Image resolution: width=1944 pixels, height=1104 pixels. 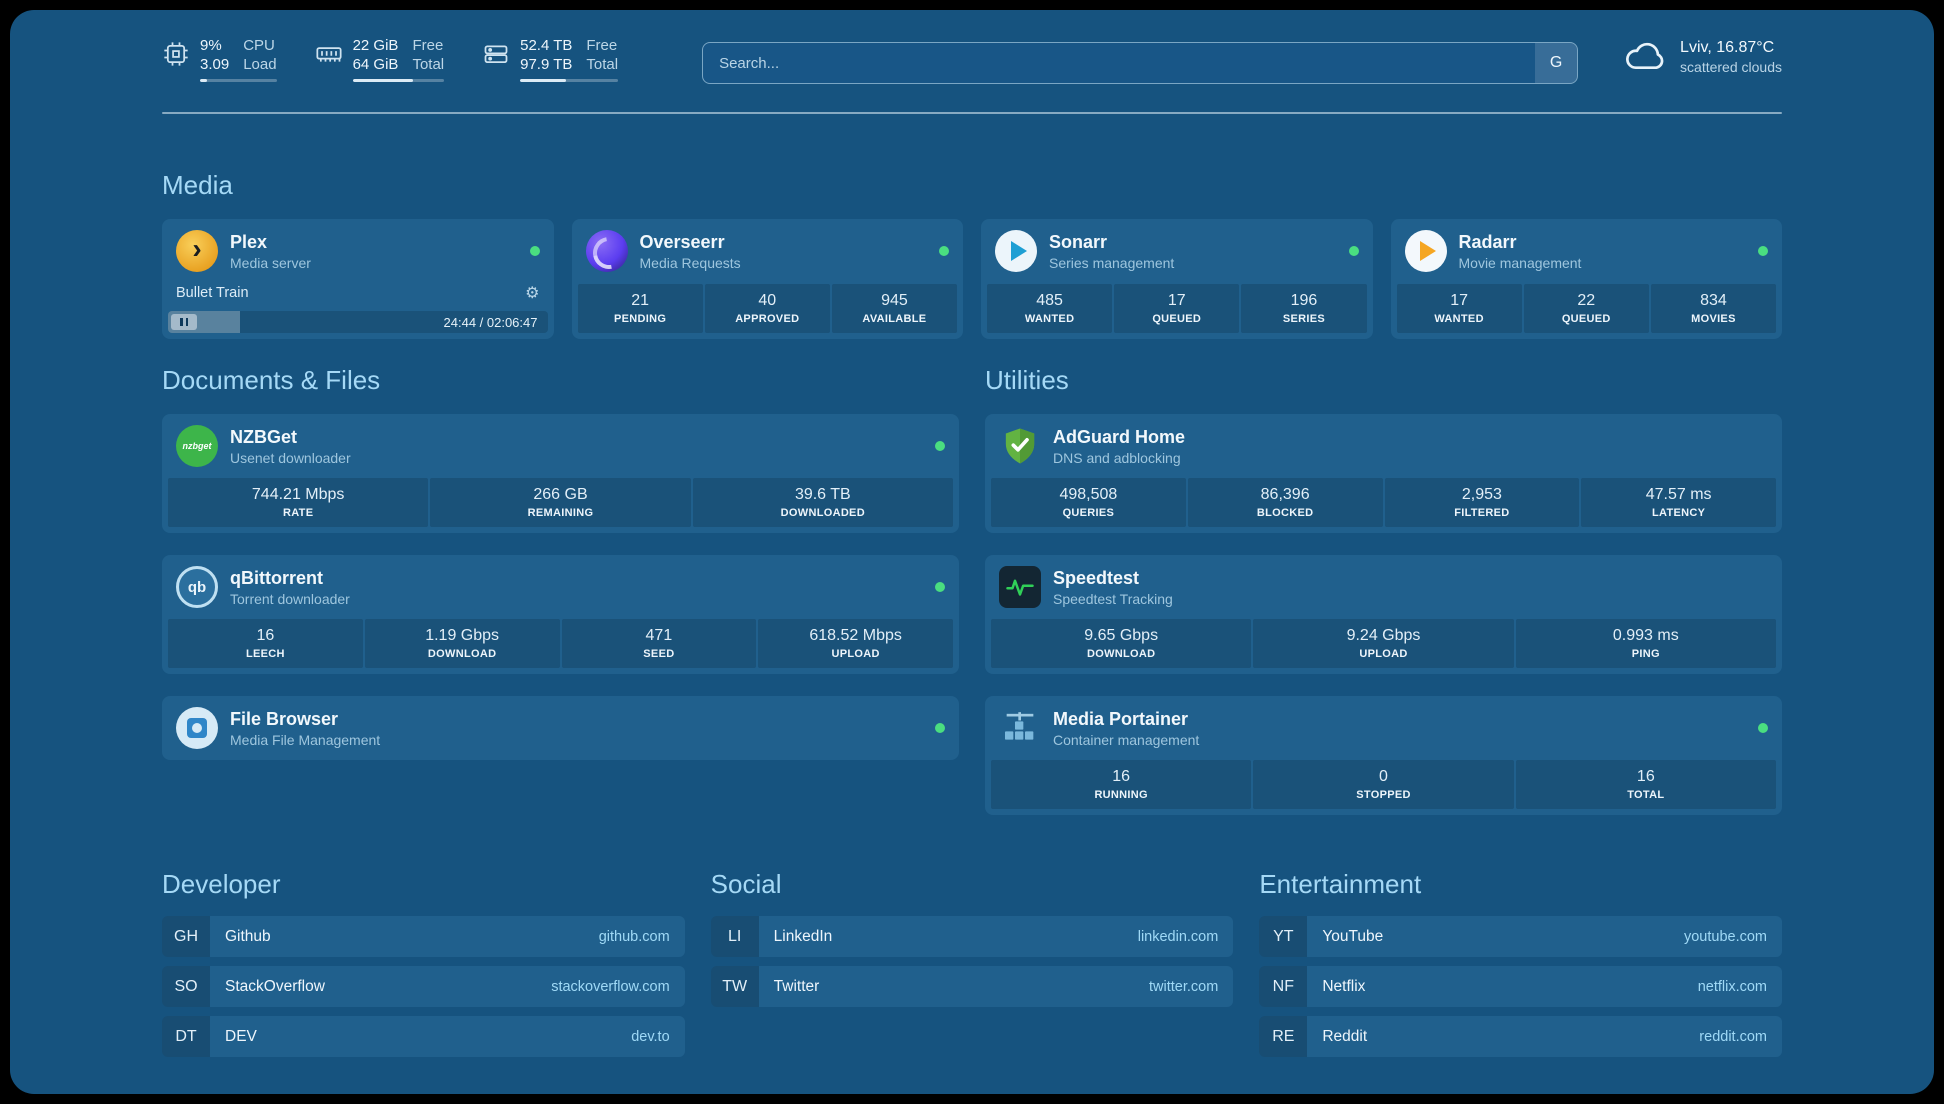 I want to click on stat-tile: 39.6 TB DOWNLOADED, so click(x=822, y=502).